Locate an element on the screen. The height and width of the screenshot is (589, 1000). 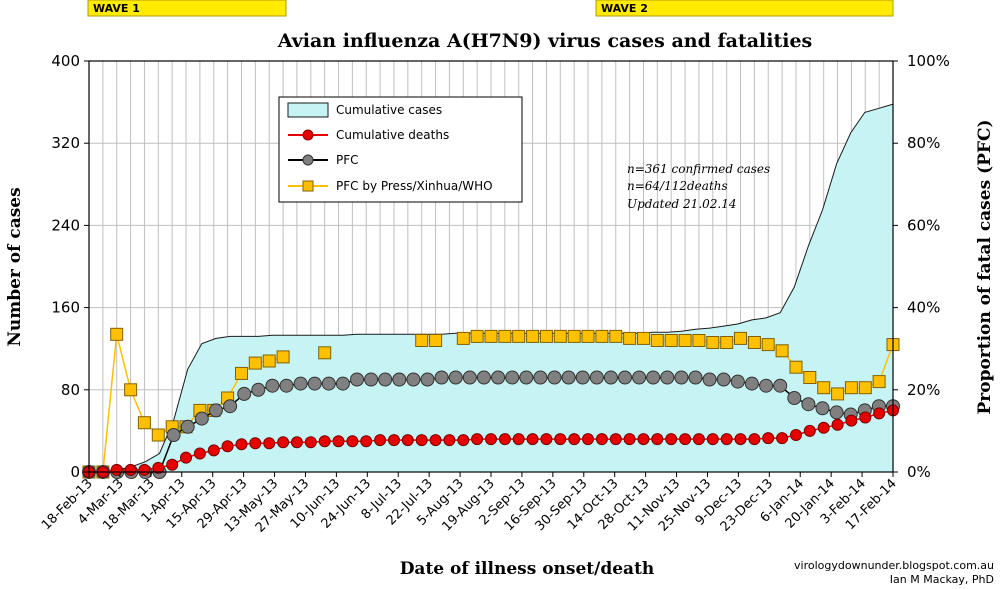
right-axis-ticks: 0% 20% 40% 60% 80% 100% is located at coordinates (921, 266).